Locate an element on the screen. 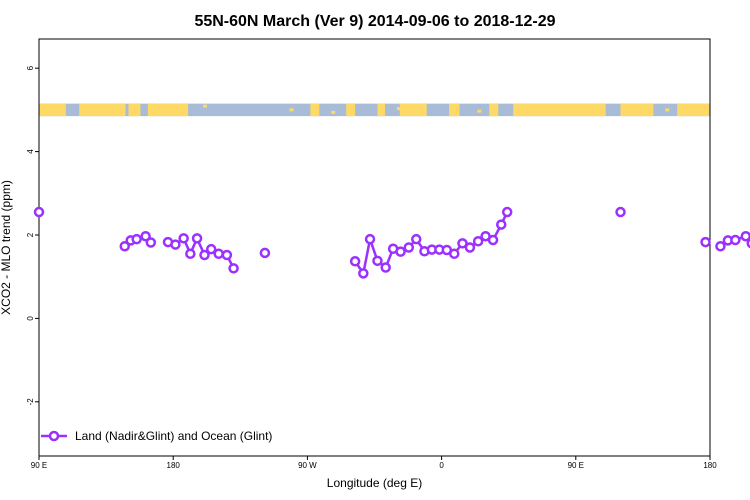 This screenshot has width=750, height=500. y-tick-label: -2 is located at coordinates (30, 402).